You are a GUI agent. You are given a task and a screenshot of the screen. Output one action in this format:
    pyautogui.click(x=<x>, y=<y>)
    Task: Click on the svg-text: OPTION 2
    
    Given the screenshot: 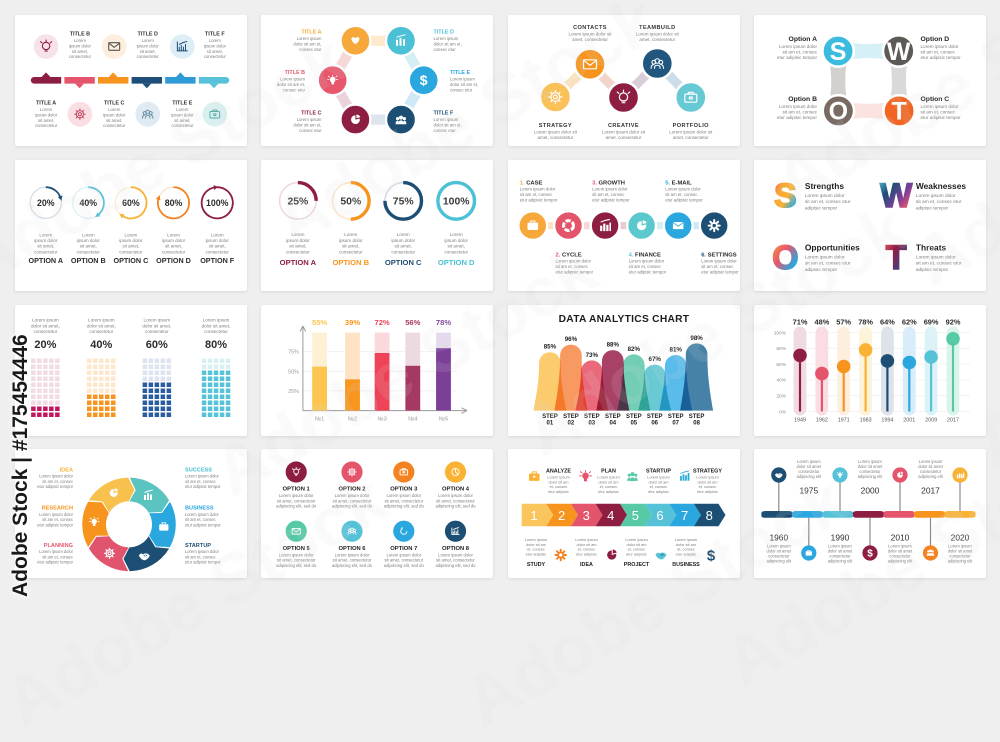 What is the action you would take?
    pyautogui.click(x=351, y=490)
    